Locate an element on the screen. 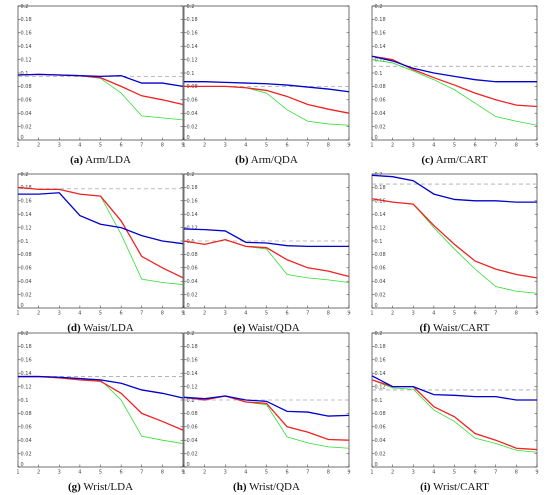 This screenshot has height=495, width=550. panel-caption: (f) Waist/CART is located at coordinates (454, 328).